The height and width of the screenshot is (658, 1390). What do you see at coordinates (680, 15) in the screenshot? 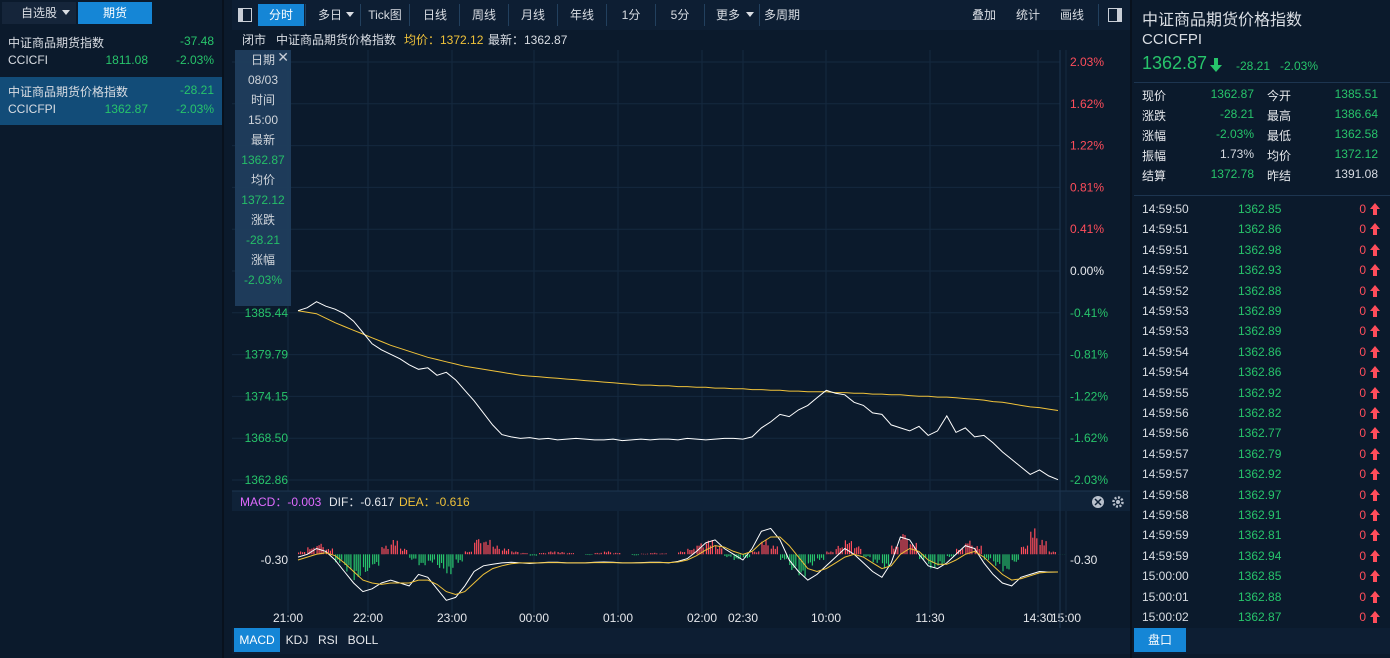
I see `tab-5min: 5分` at bounding box center [680, 15].